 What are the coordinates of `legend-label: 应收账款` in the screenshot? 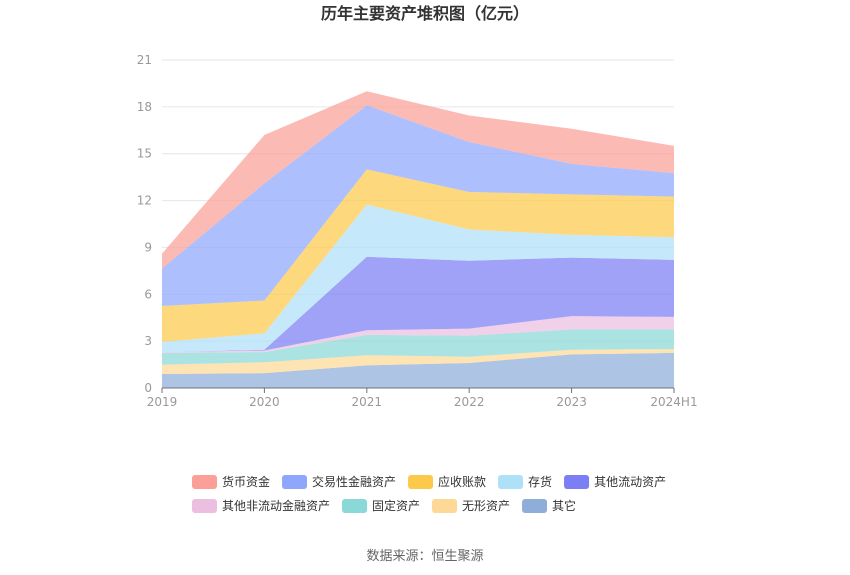 It's located at (462, 481).